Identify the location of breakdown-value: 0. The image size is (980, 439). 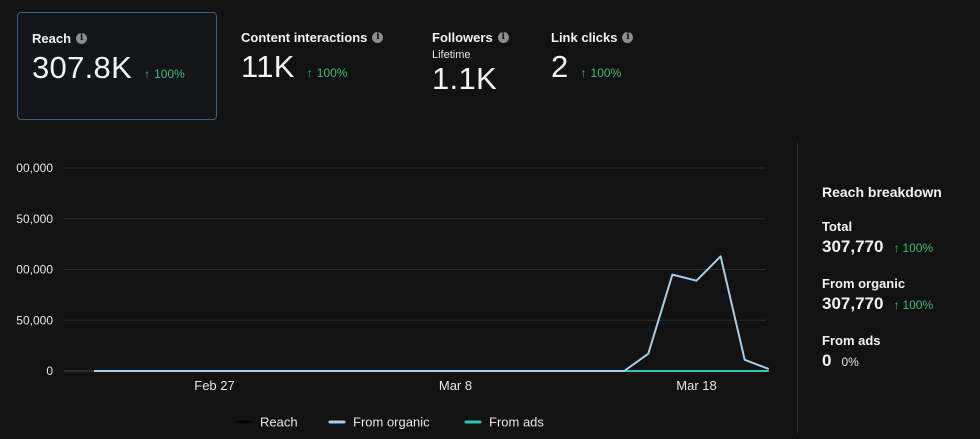
(827, 360).